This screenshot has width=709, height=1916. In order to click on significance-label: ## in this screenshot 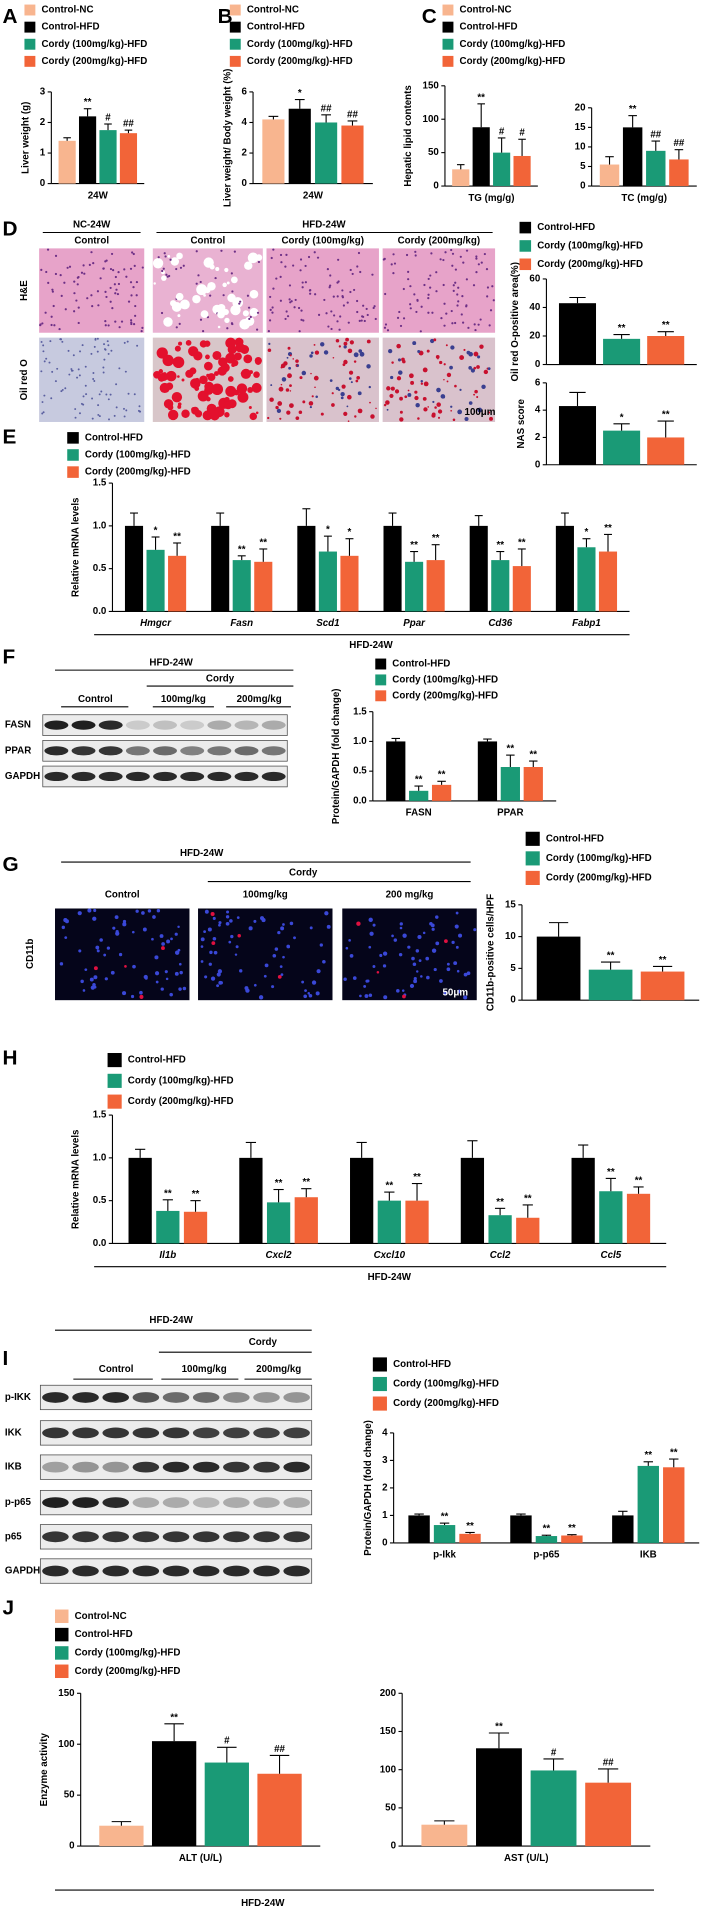, I will do `click(326, 108)`.